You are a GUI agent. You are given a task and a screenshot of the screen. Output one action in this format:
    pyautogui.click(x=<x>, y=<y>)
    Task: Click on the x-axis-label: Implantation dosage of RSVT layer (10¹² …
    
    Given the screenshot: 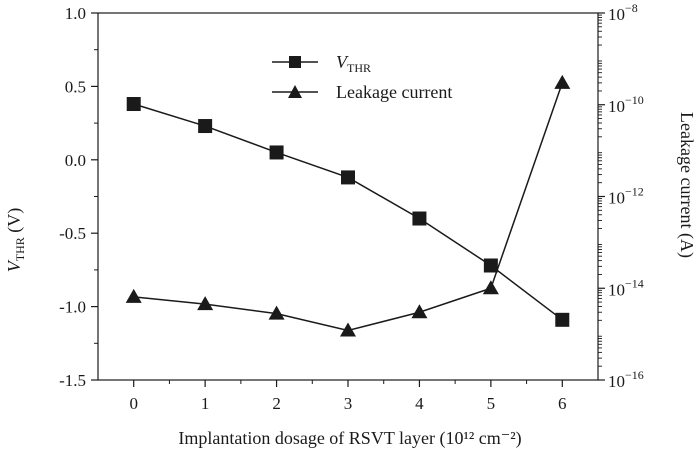 What is the action you would take?
    pyautogui.click(x=349, y=438)
    